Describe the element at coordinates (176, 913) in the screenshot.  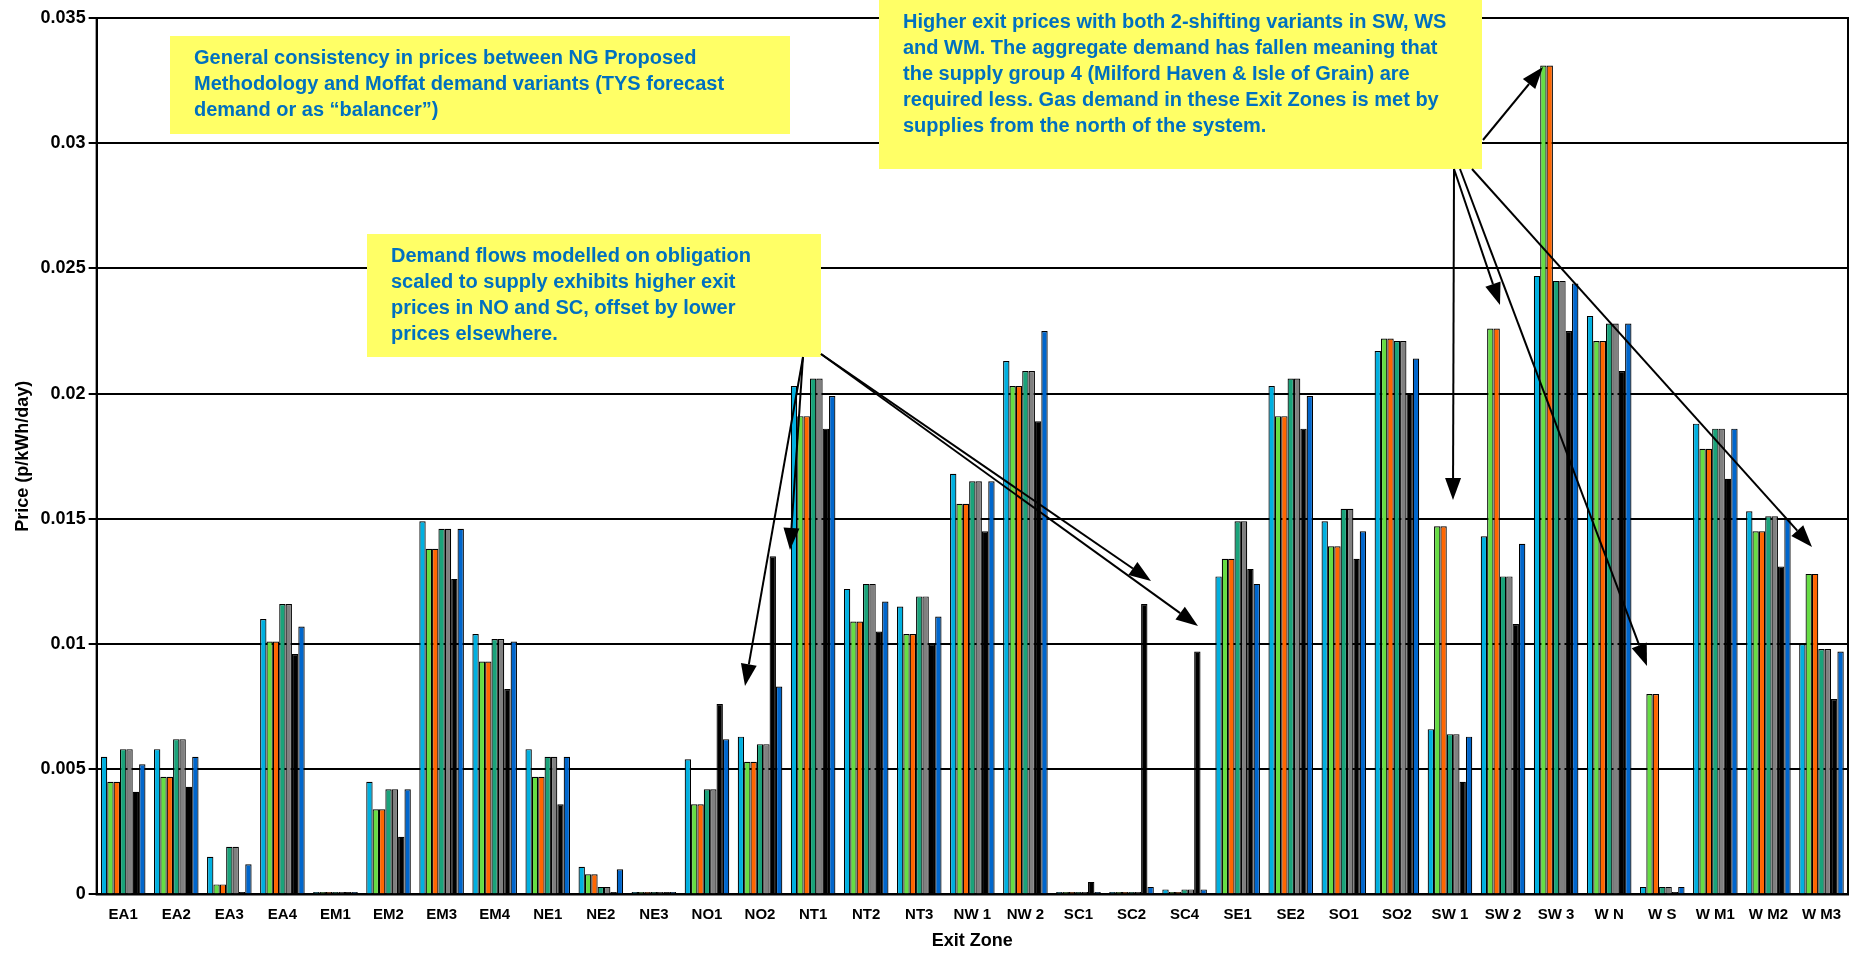
I see `x-tick-label: EA2` at that location.